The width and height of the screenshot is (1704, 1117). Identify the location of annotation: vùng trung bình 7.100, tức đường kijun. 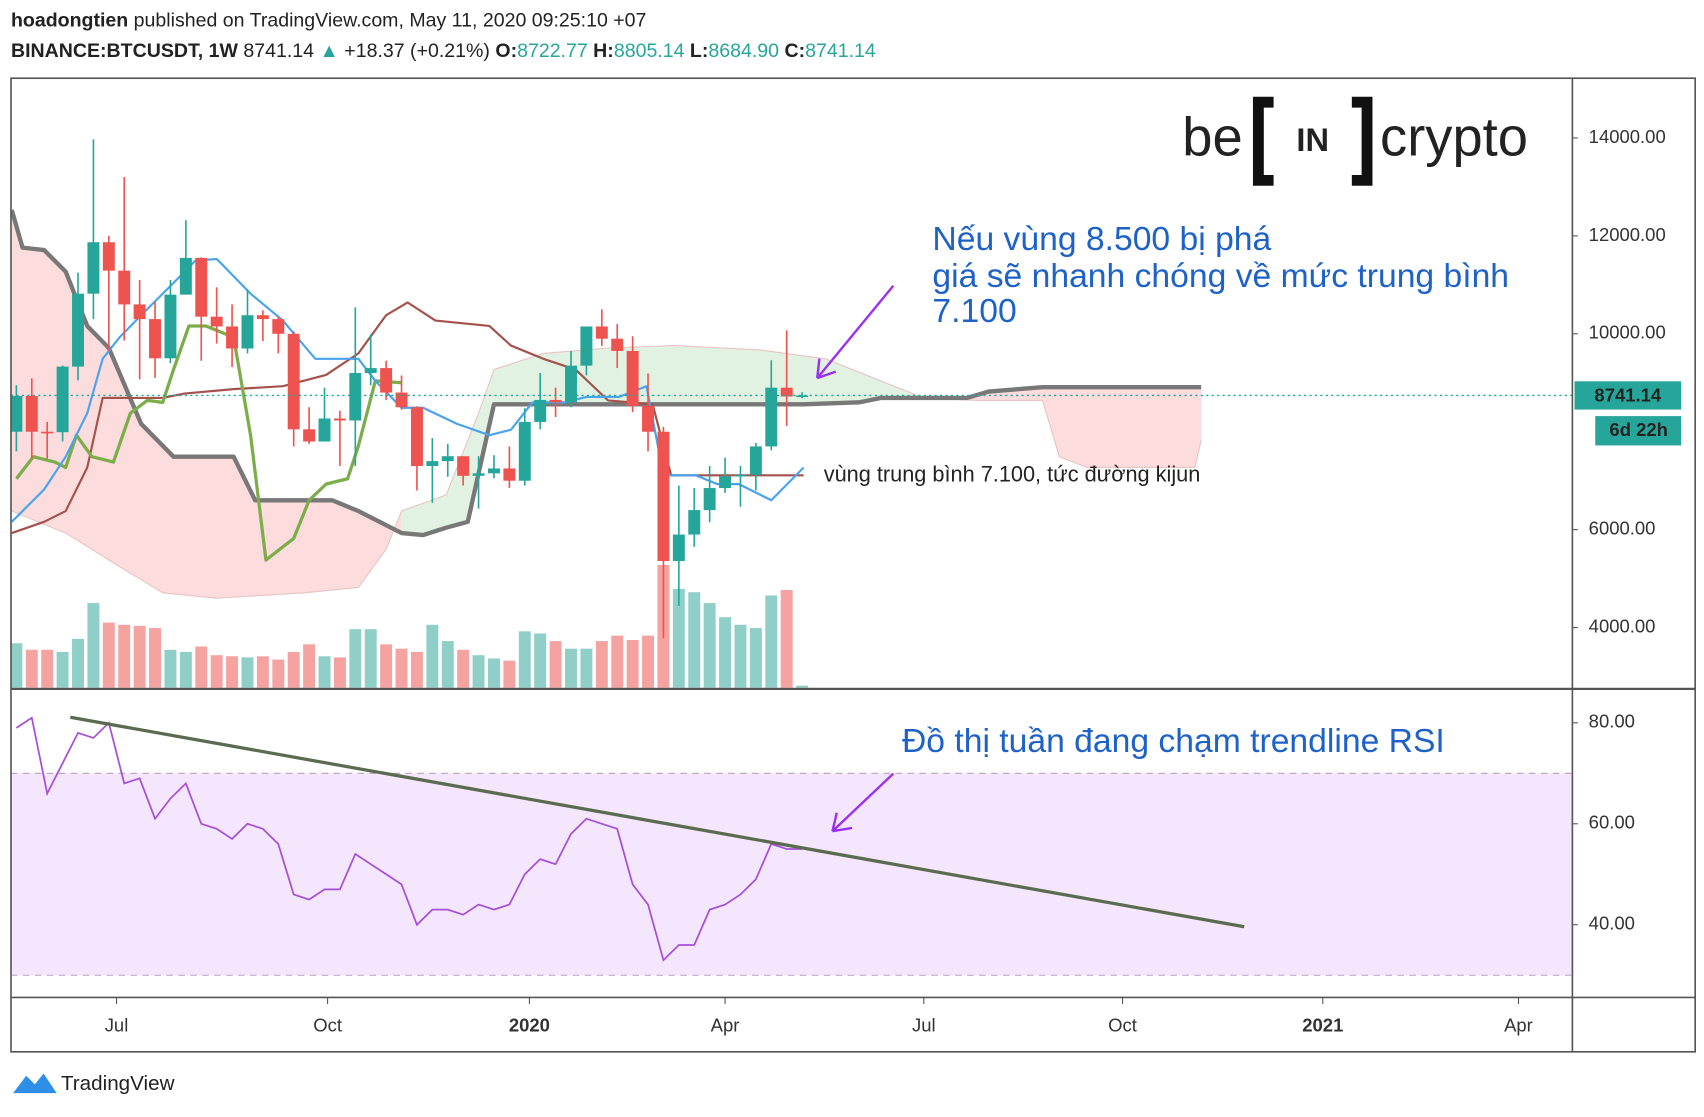
(1012, 474).